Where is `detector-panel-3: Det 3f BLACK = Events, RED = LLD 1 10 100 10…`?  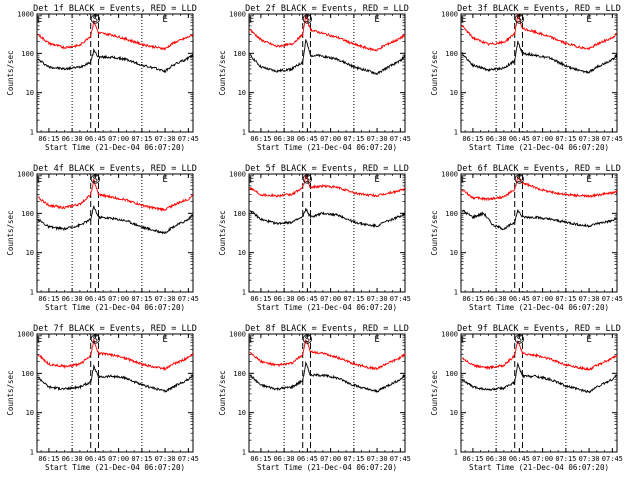 detector-panel-3: Det 3f BLACK = Events, RED = LLD 1 10 100 10… is located at coordinates (526, 78).